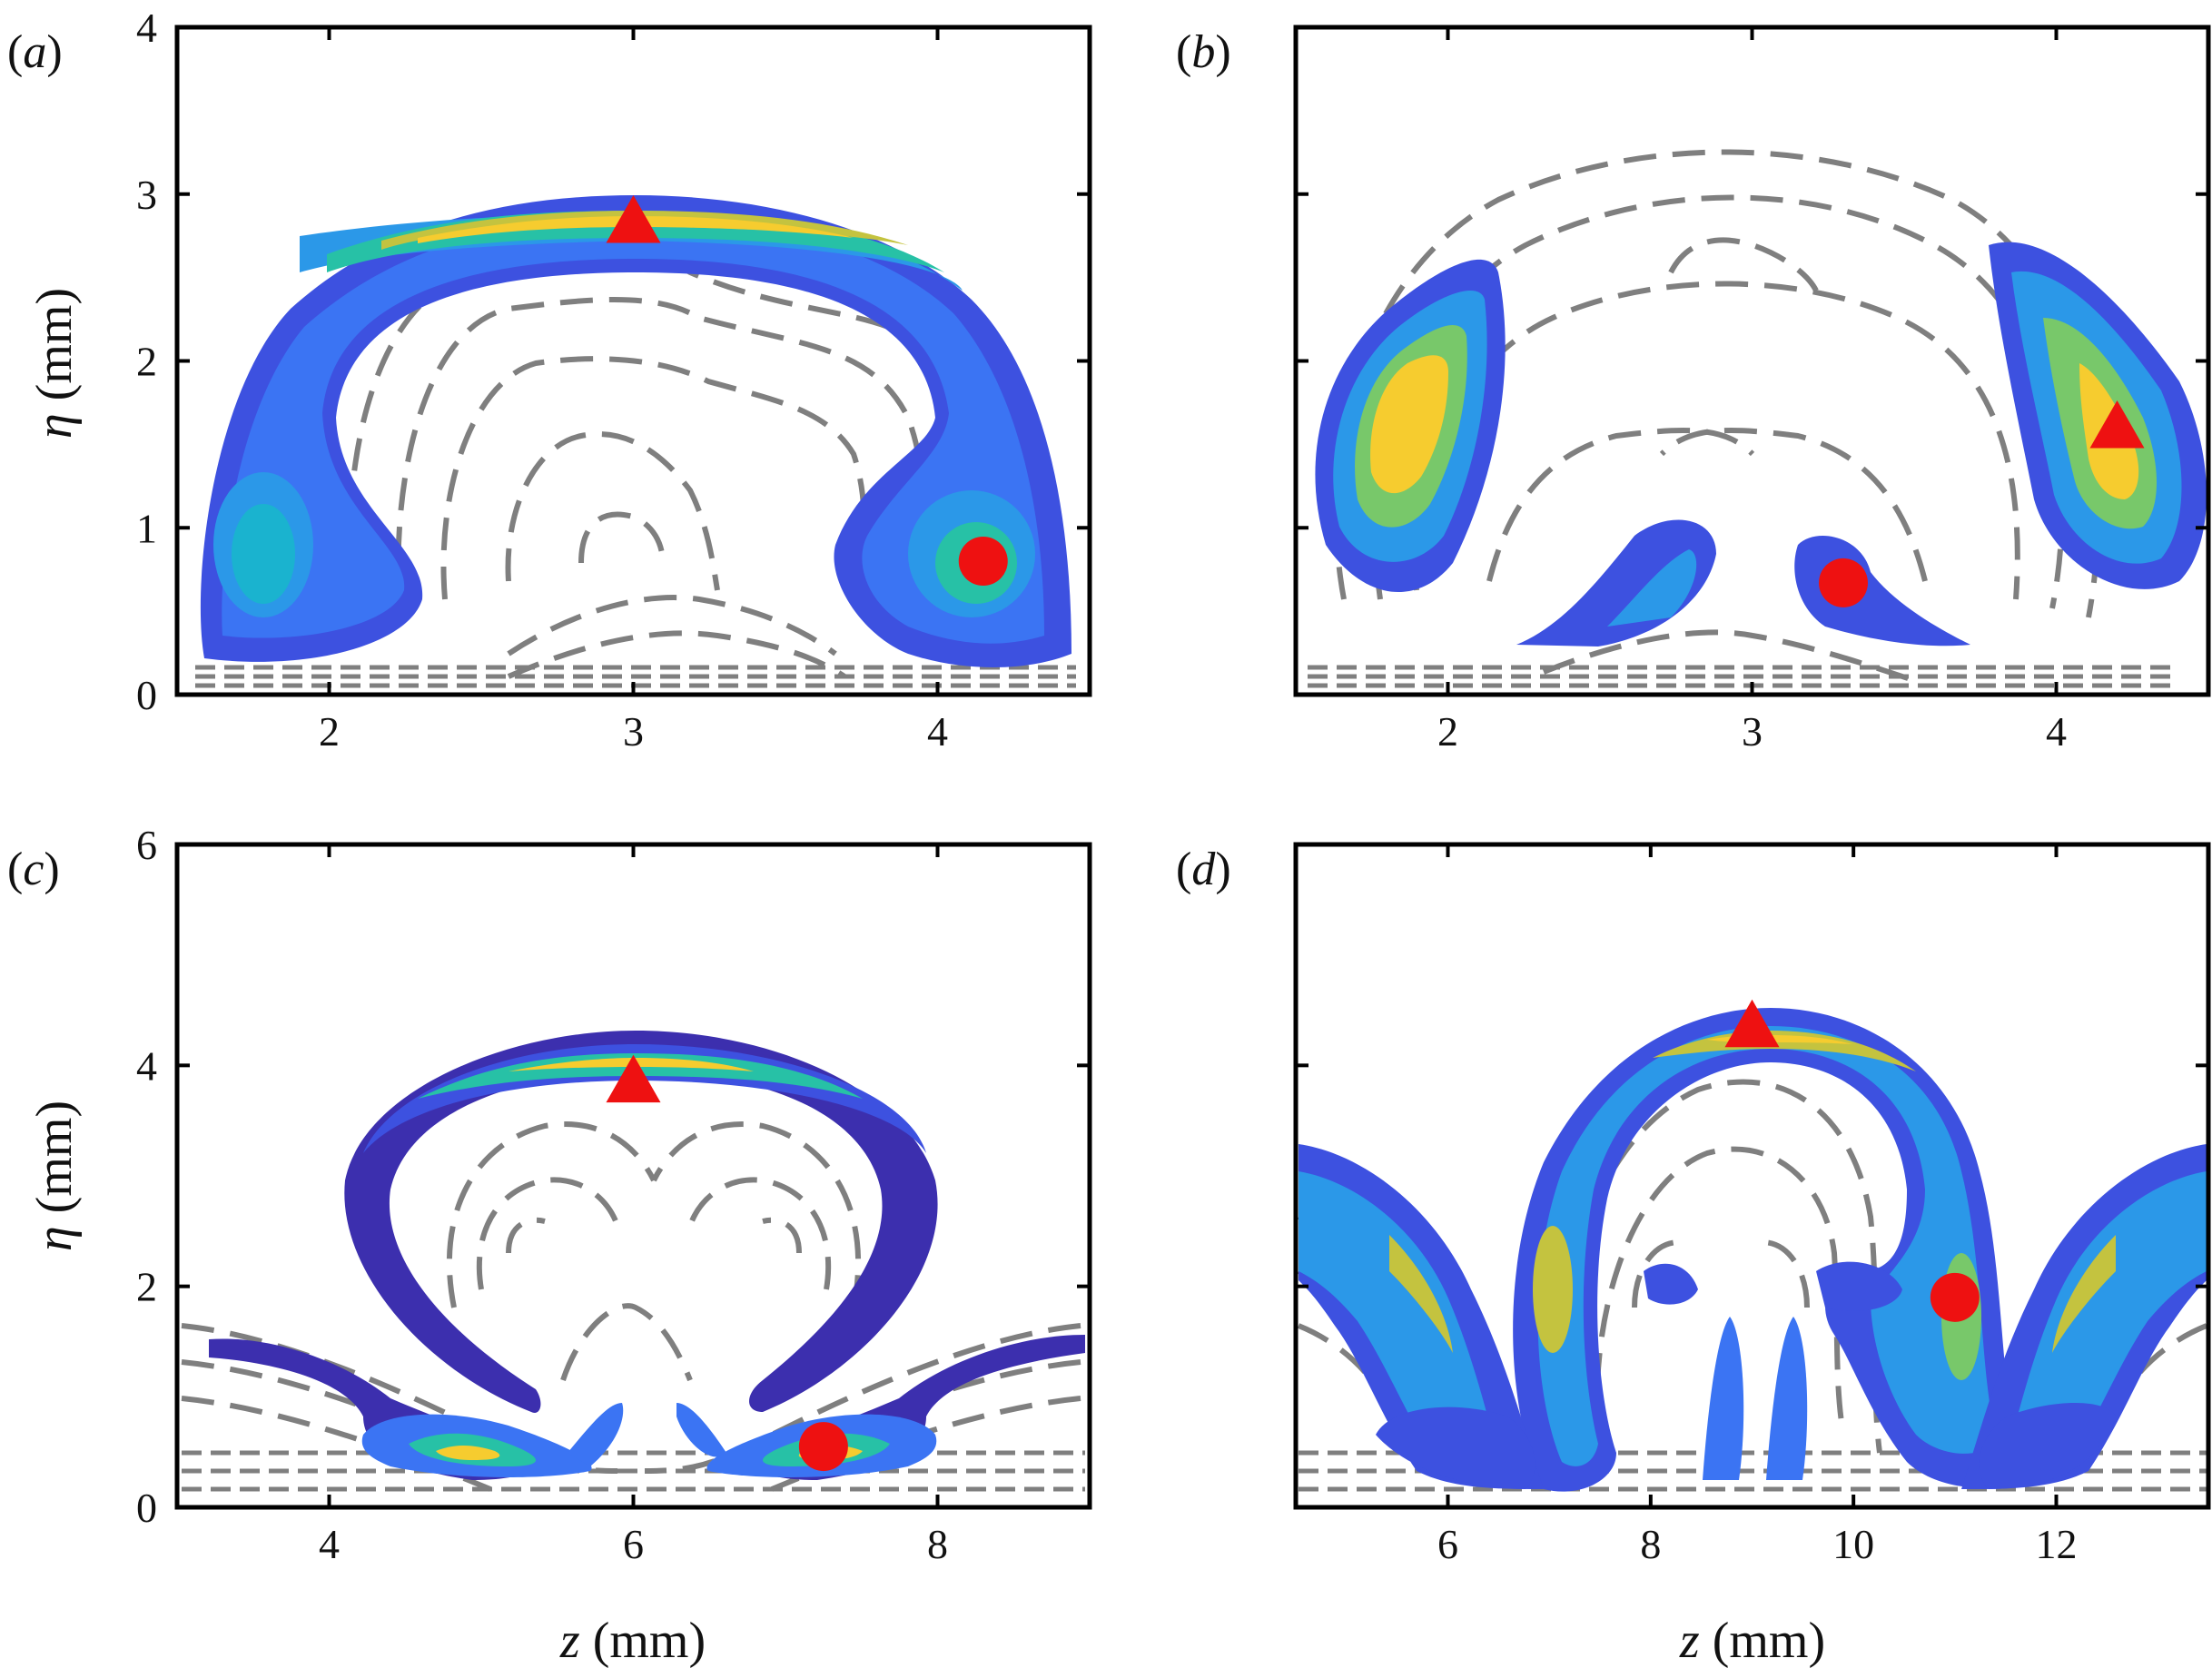 The image size is (2212, 1678). I want to click on panel-c-label: (c), so click(34, 869).